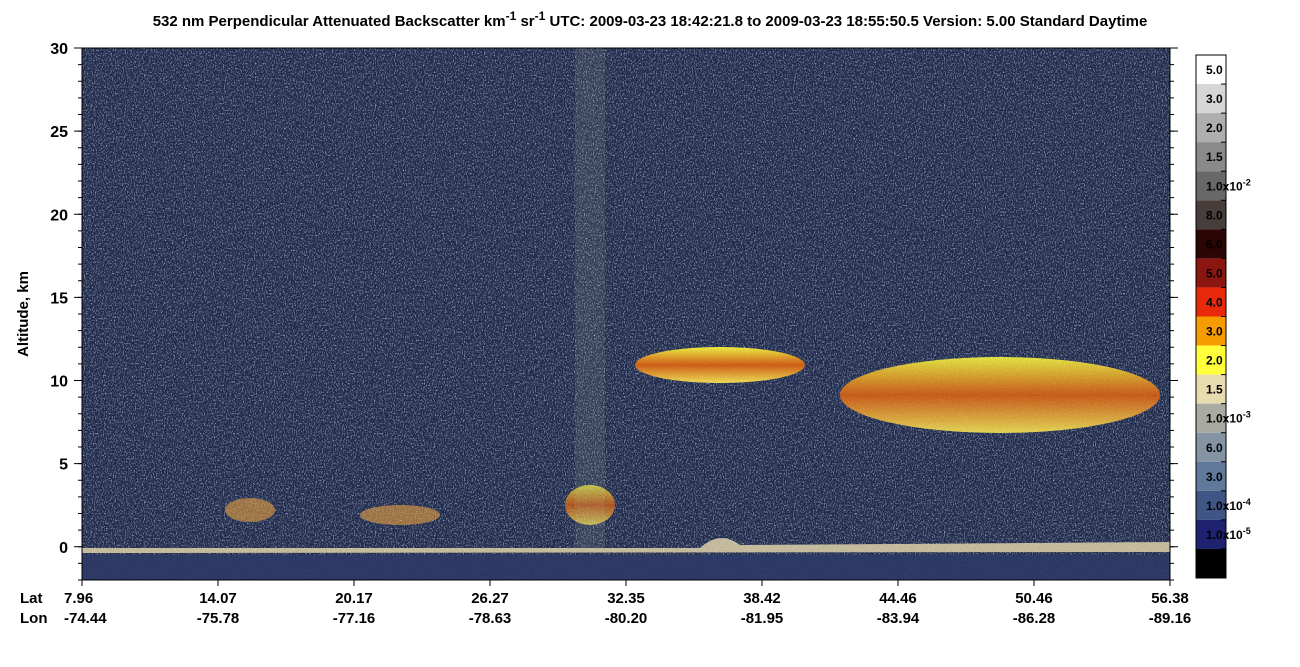 The width and height of the screenshot is (1300, 667). I want to click on lat-label: Lat, so click(31, 598).